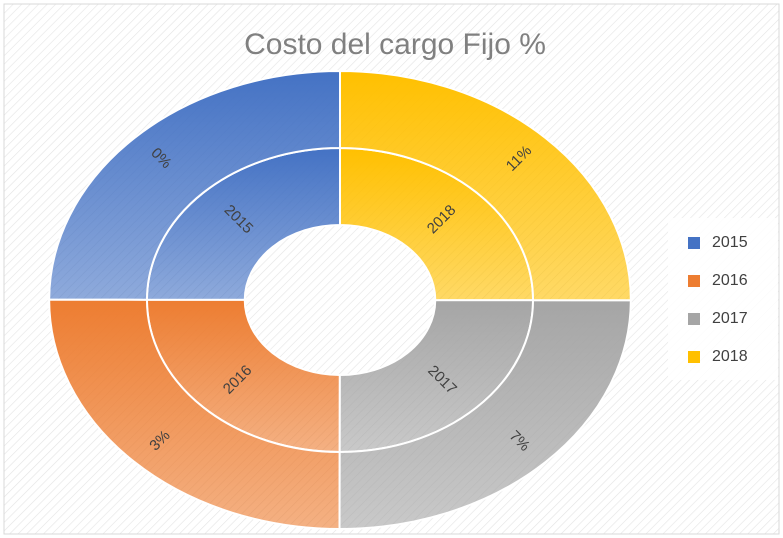  What do you see at coordinates (730, 318) in the screenshot?
I see `legend-label: 2017` at bounding box center [730, 318].